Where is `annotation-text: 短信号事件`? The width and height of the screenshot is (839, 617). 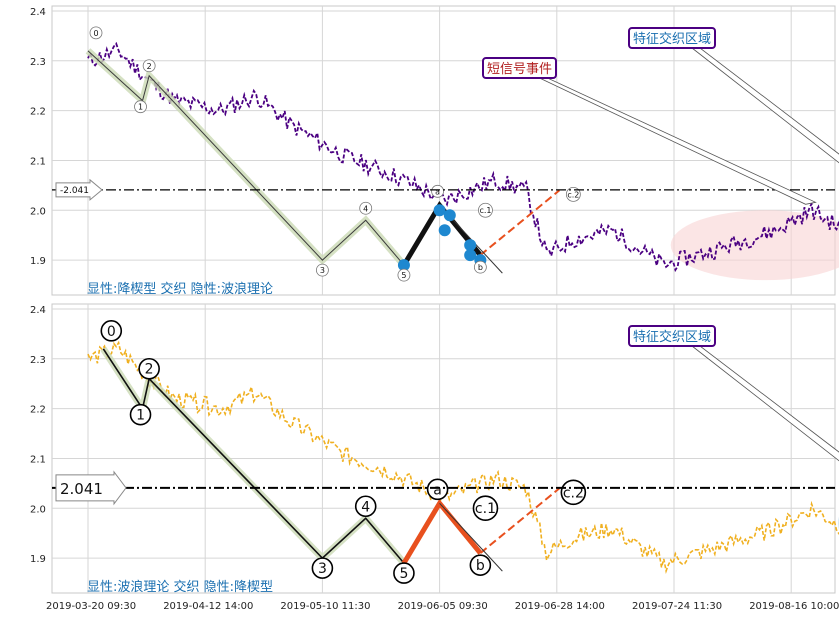
annotation-text: 短信号事件 is located at coordinates (519, 69).